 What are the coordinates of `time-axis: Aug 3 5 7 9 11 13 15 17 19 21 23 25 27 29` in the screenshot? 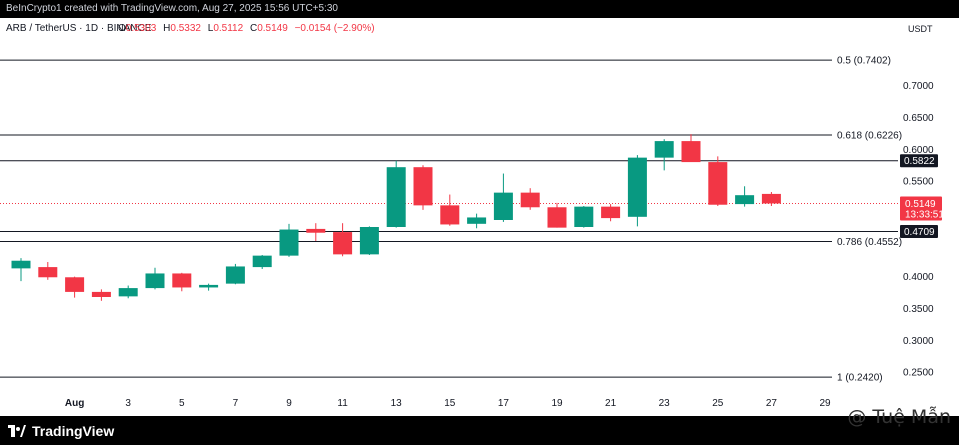 It's located at (448, 403).